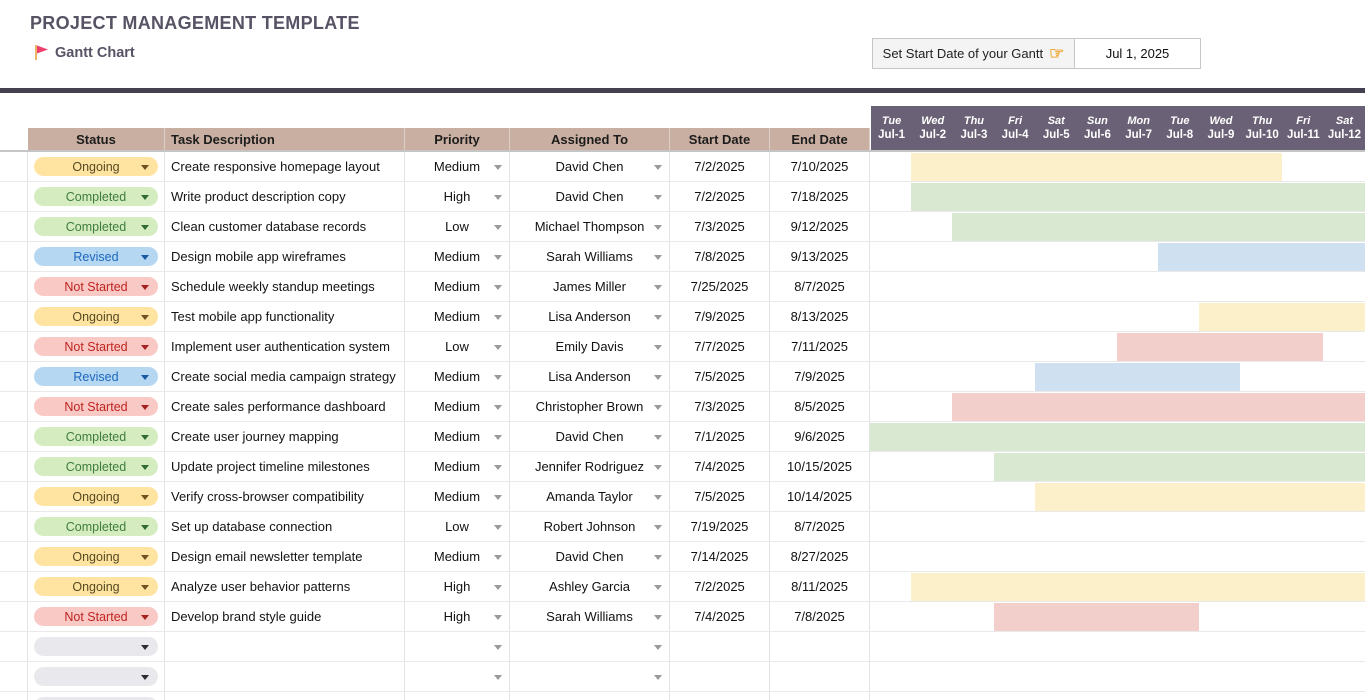 This screenshot has height=700, width=1365. What do you see at coordinates (820, 166) in the screenshot?
I see `end-date-cell: 7/10/2025` at bounding box center [820, 166].